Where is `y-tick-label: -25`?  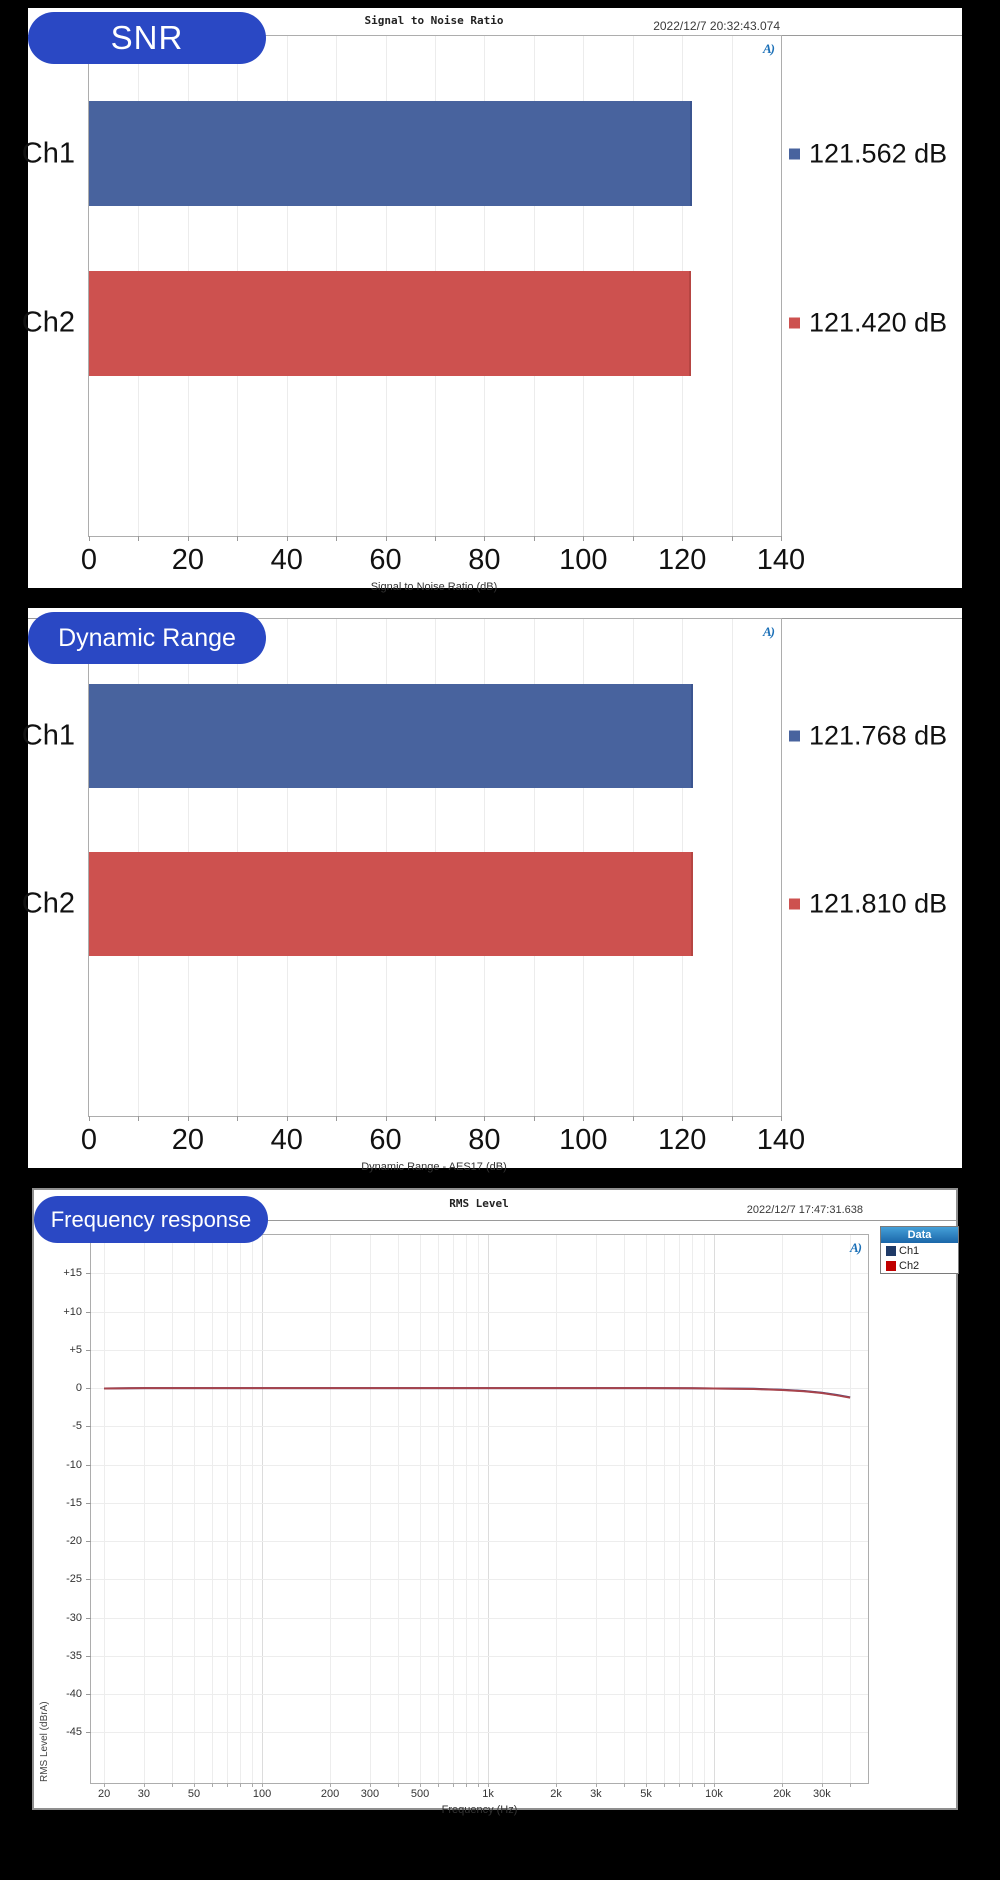 y-tick-label: -25 is located at coordinates (74, 1579).